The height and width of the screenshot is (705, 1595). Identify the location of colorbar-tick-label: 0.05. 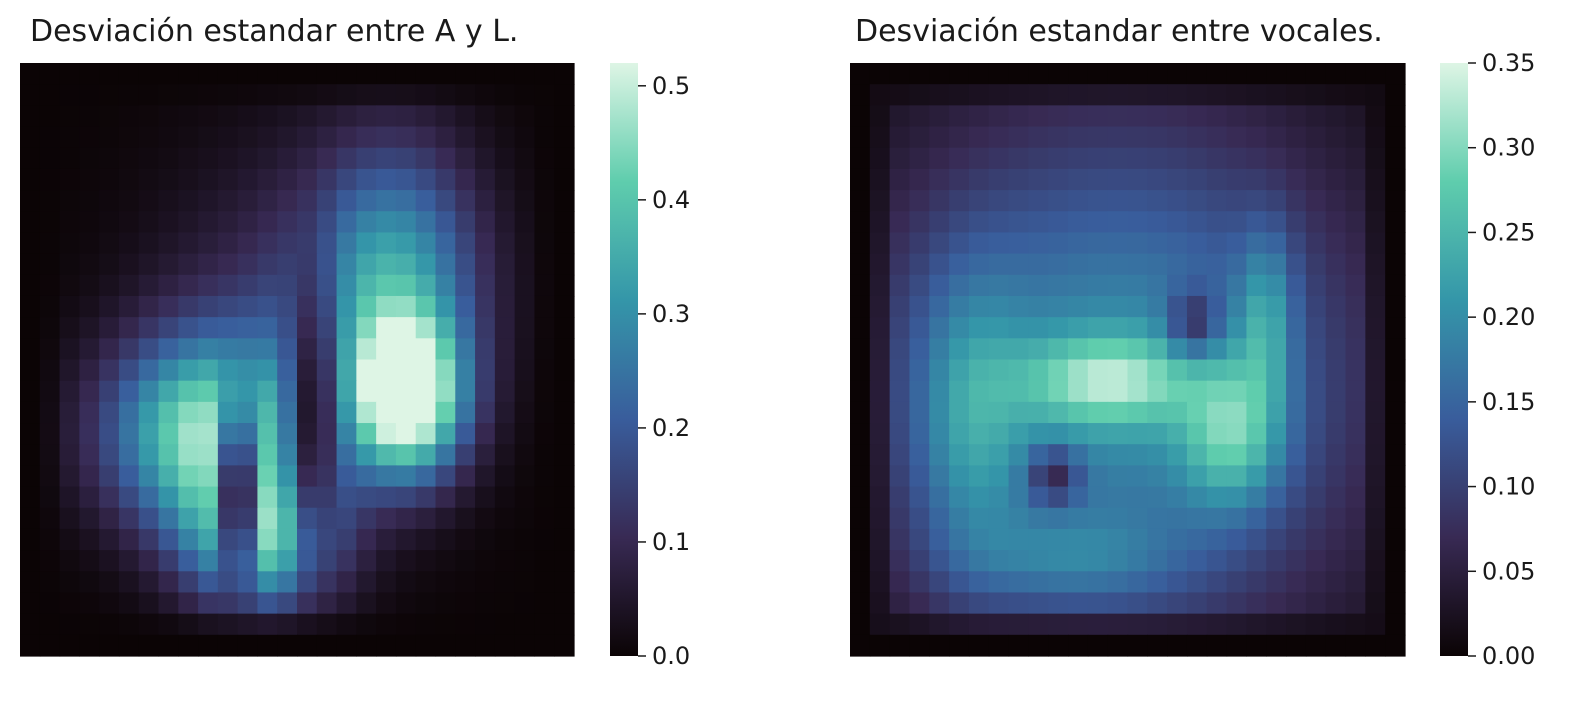
(1508, 571).